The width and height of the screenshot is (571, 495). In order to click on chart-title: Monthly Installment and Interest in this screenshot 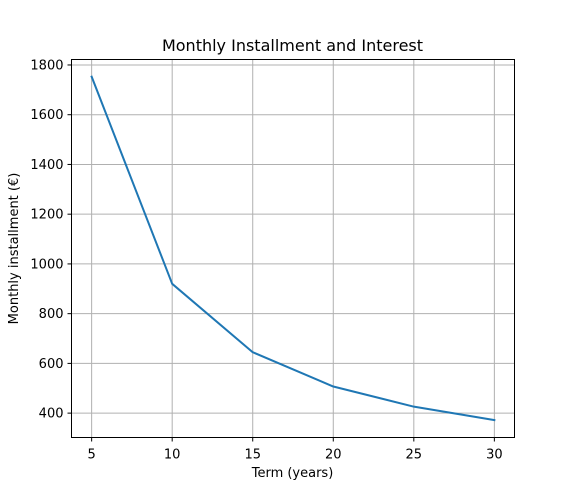, I will do `click(292, 45)`.